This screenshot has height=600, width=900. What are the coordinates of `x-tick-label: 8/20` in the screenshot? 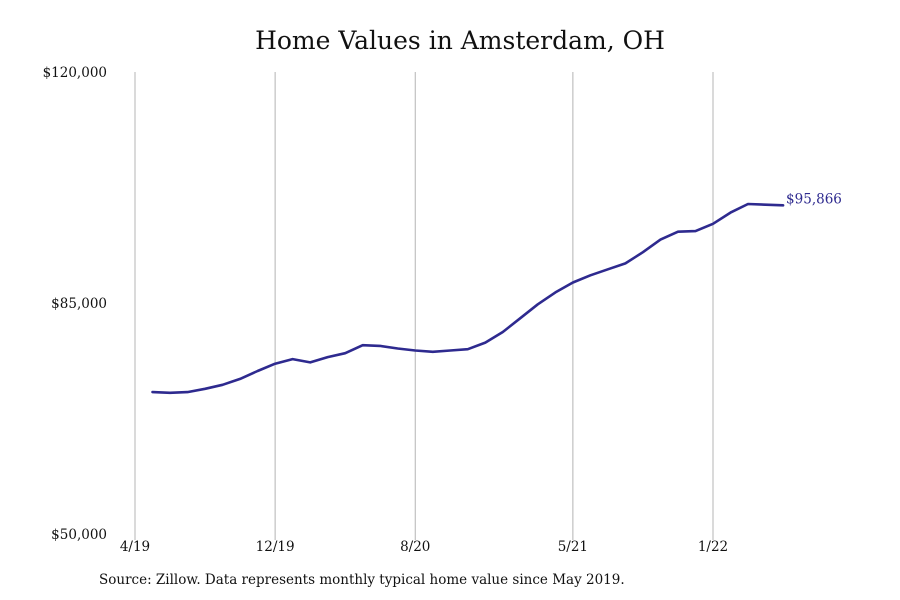 It's located at (415, 547).